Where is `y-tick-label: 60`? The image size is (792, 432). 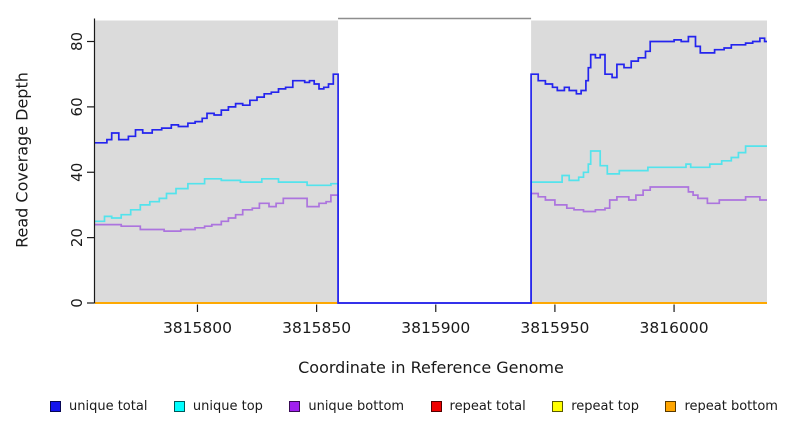 y-tick-label: 60 is located at coordinates (77, 106).